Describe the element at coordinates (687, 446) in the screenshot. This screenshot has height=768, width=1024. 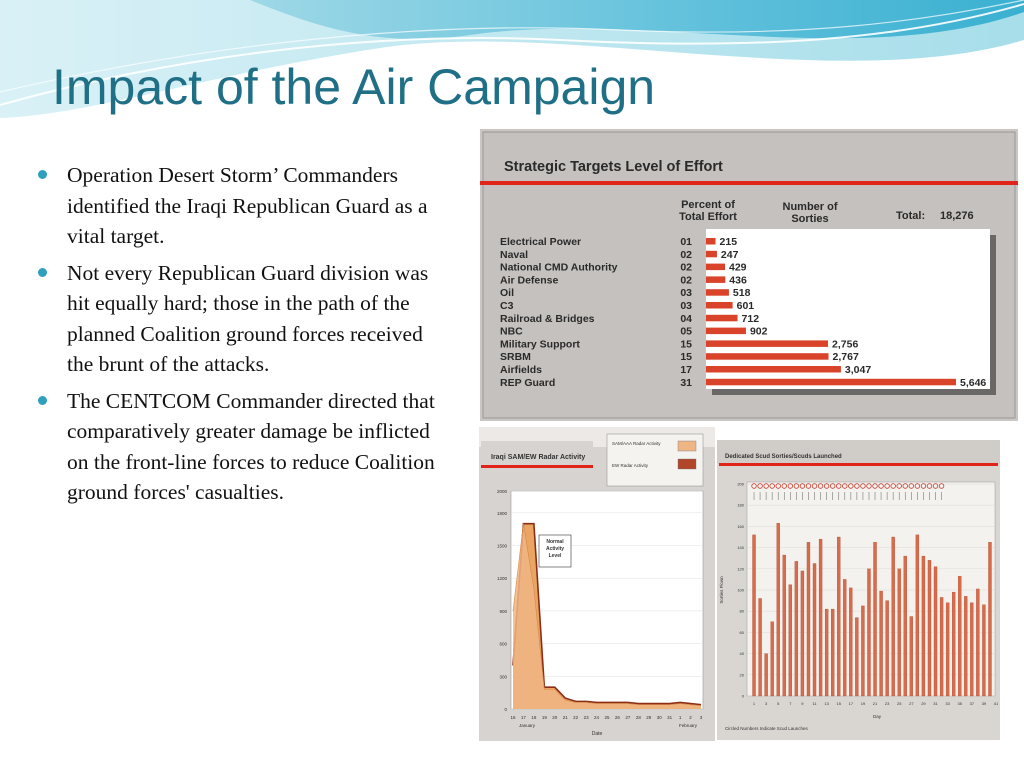
I see `legend-swatch-sam` at that location.